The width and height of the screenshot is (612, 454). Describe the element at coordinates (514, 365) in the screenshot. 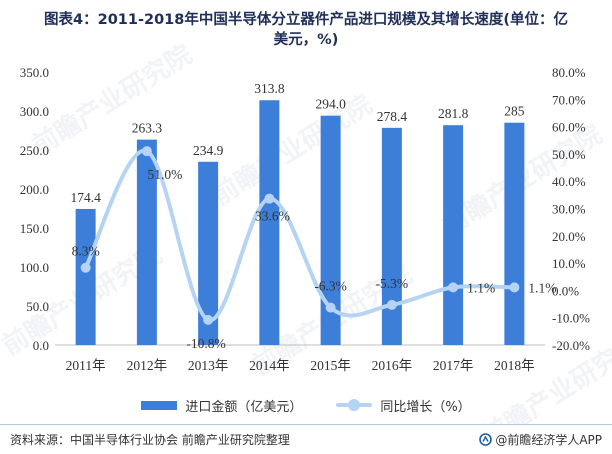

I see `x-axis-tick-label: 2018年` at that location.